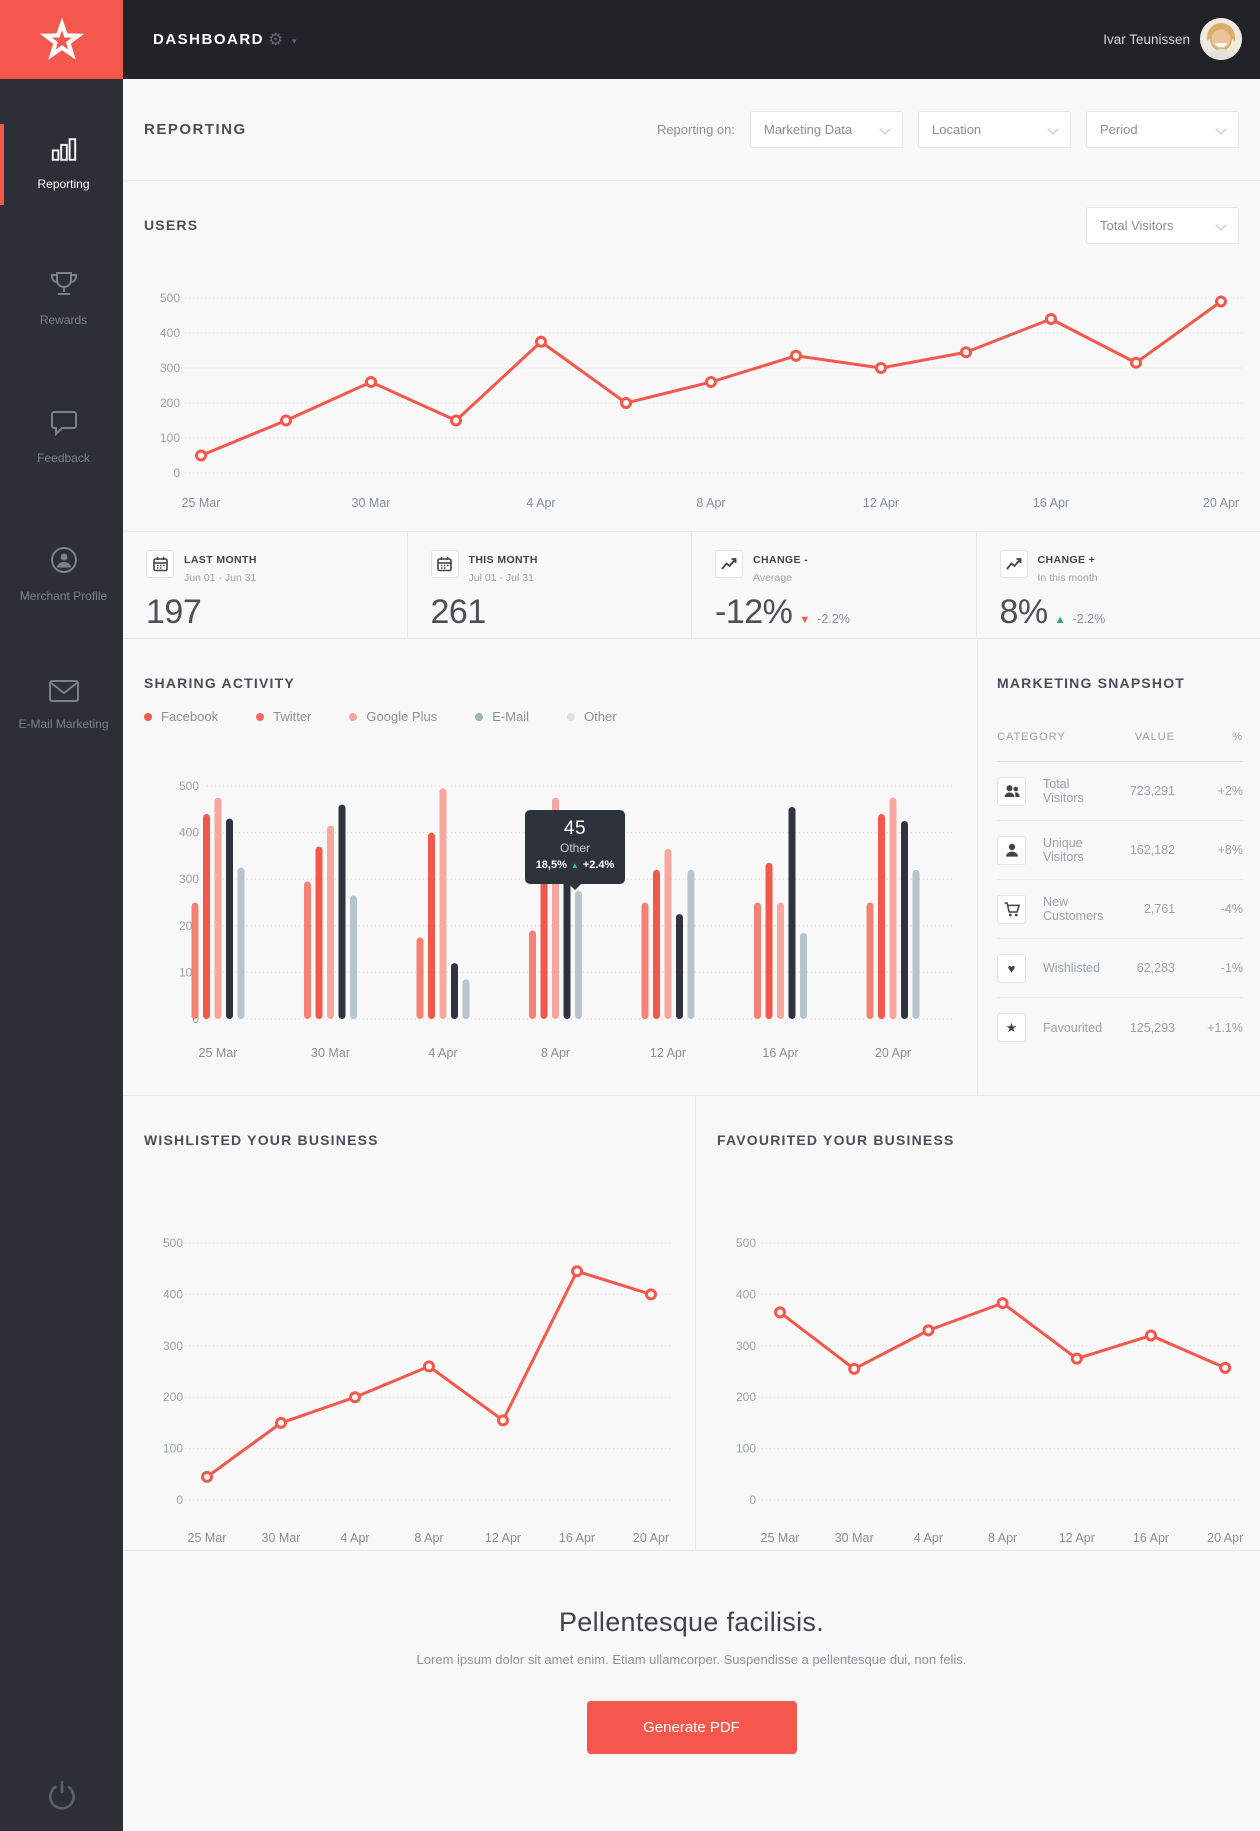 This screenshot has height=1831, width=1260. I want to click on visitors-icon, so click(1011, 791).